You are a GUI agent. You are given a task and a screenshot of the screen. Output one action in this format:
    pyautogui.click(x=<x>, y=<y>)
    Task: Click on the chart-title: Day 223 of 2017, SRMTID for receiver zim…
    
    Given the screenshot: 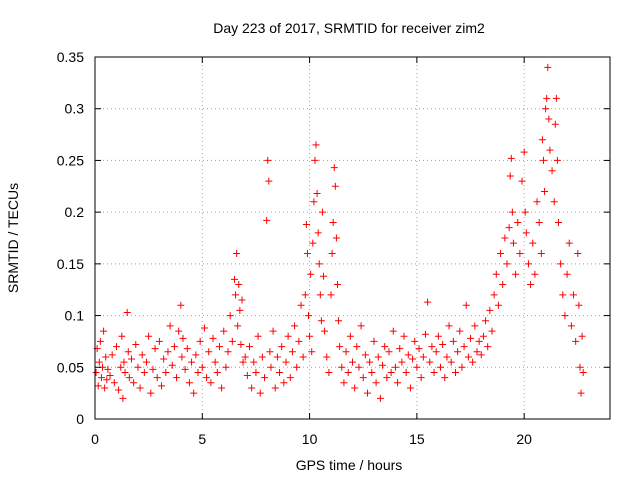 What is the action you would take?
    pyautogui.click(x=349, y=28)
    